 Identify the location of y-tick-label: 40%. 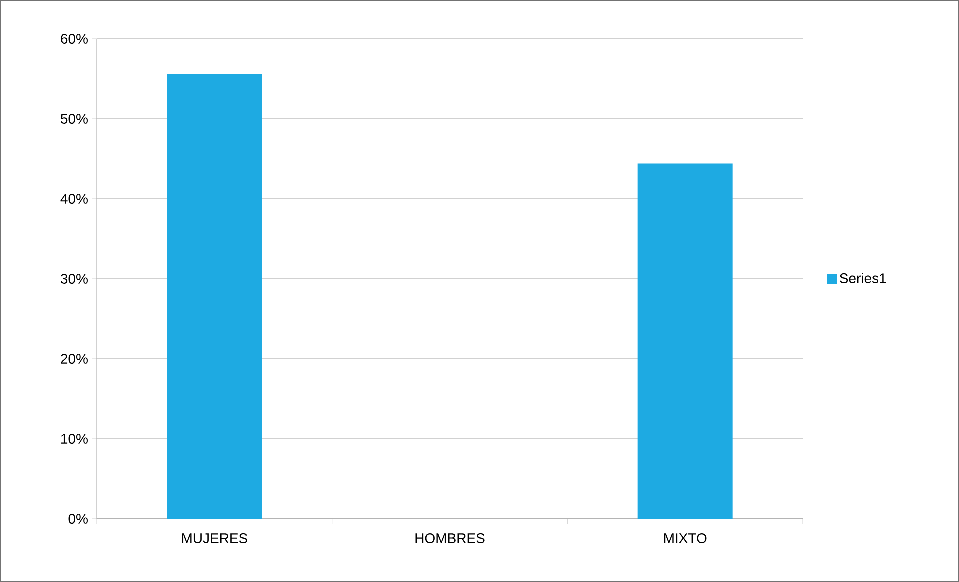
(74, 199).